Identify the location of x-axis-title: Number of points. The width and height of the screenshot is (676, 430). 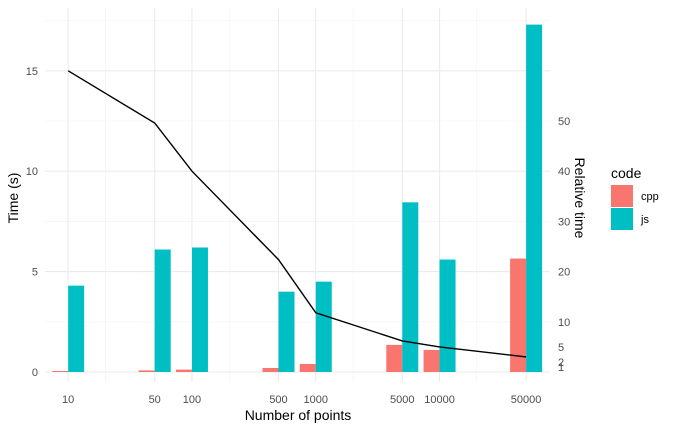
(298, 415).